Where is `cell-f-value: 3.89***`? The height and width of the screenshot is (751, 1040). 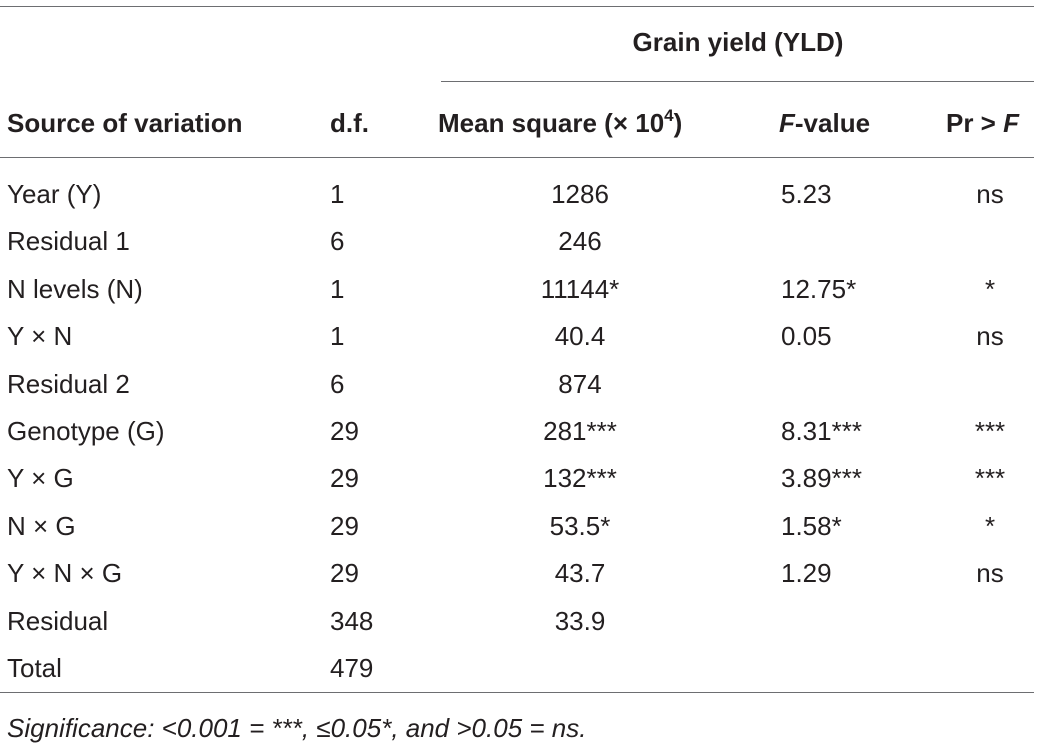 cell-f-value: 3.89*** is located at coordinates (821, 478).